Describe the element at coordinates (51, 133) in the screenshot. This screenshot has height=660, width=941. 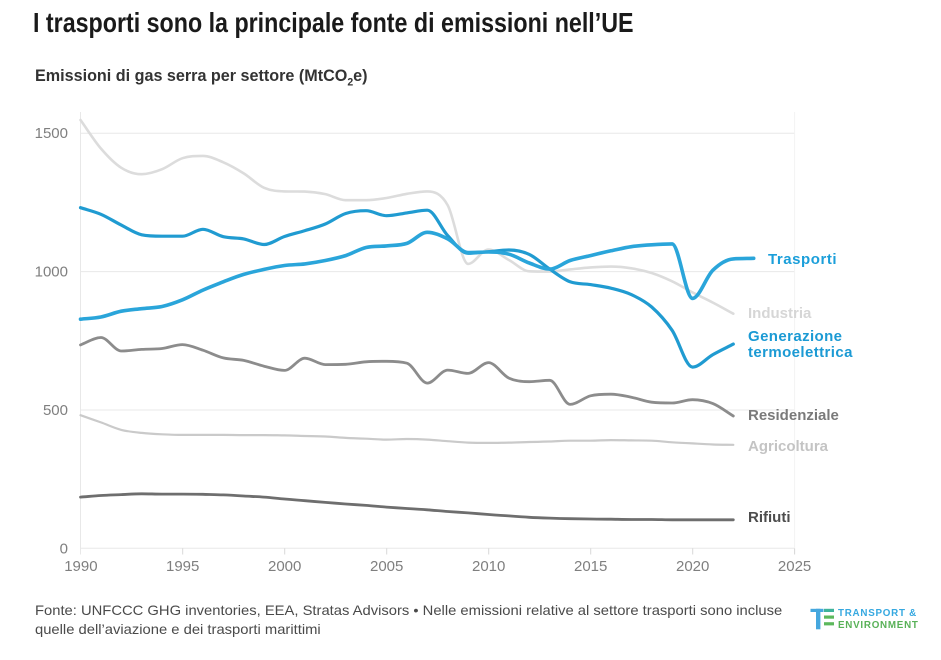
I see `svg-text: 1500` at that location.